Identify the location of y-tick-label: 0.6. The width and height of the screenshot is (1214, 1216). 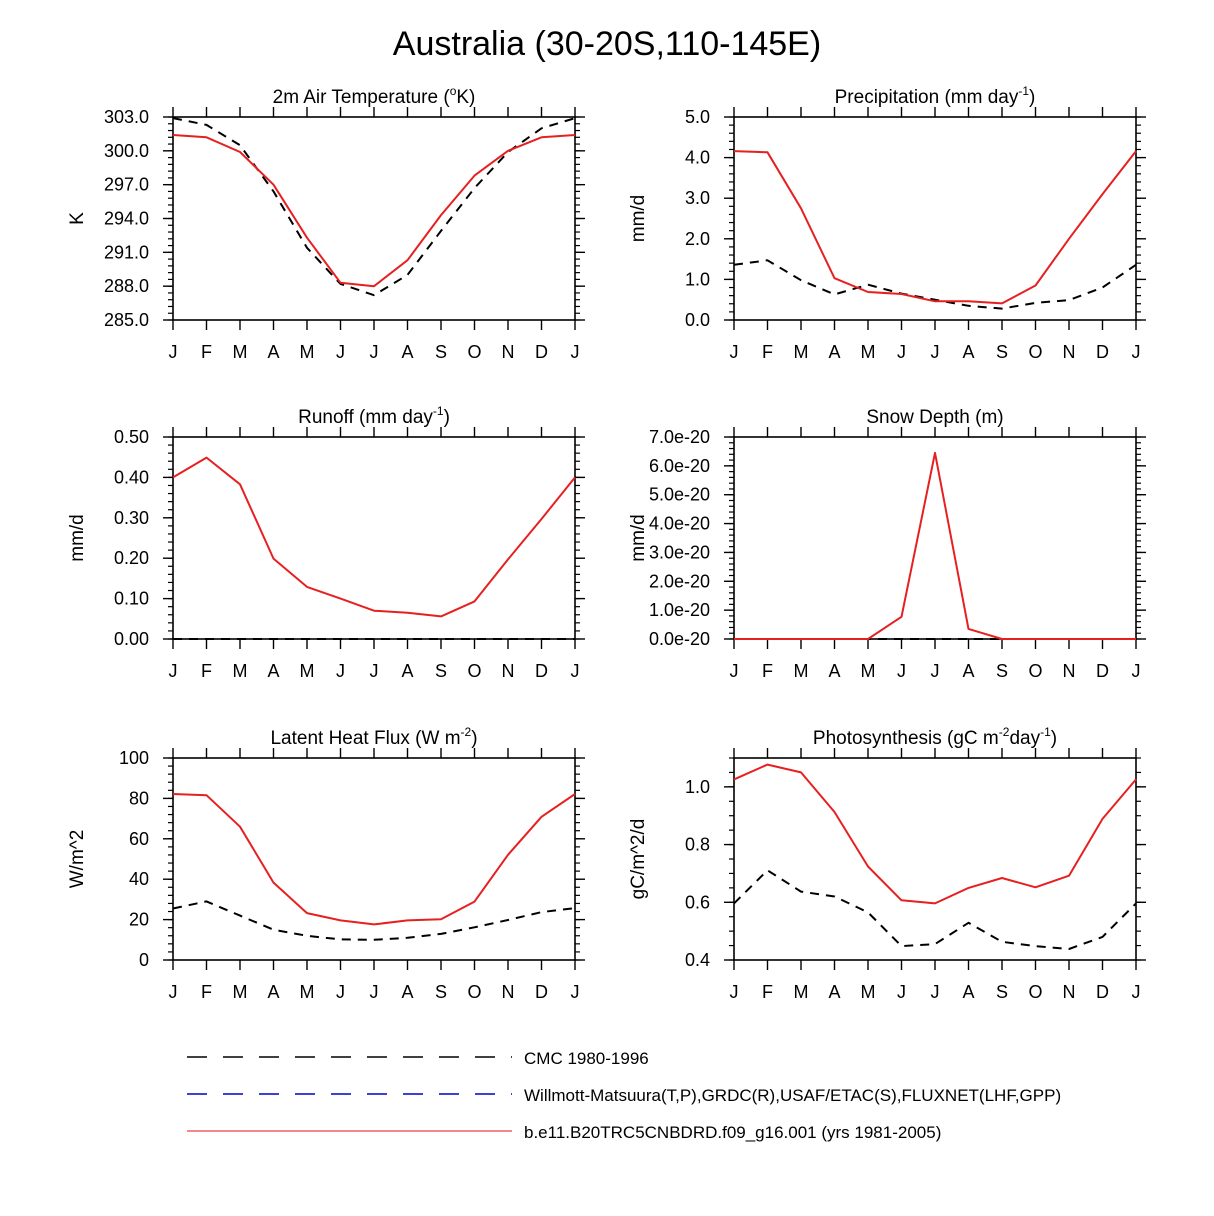
(697, 902).